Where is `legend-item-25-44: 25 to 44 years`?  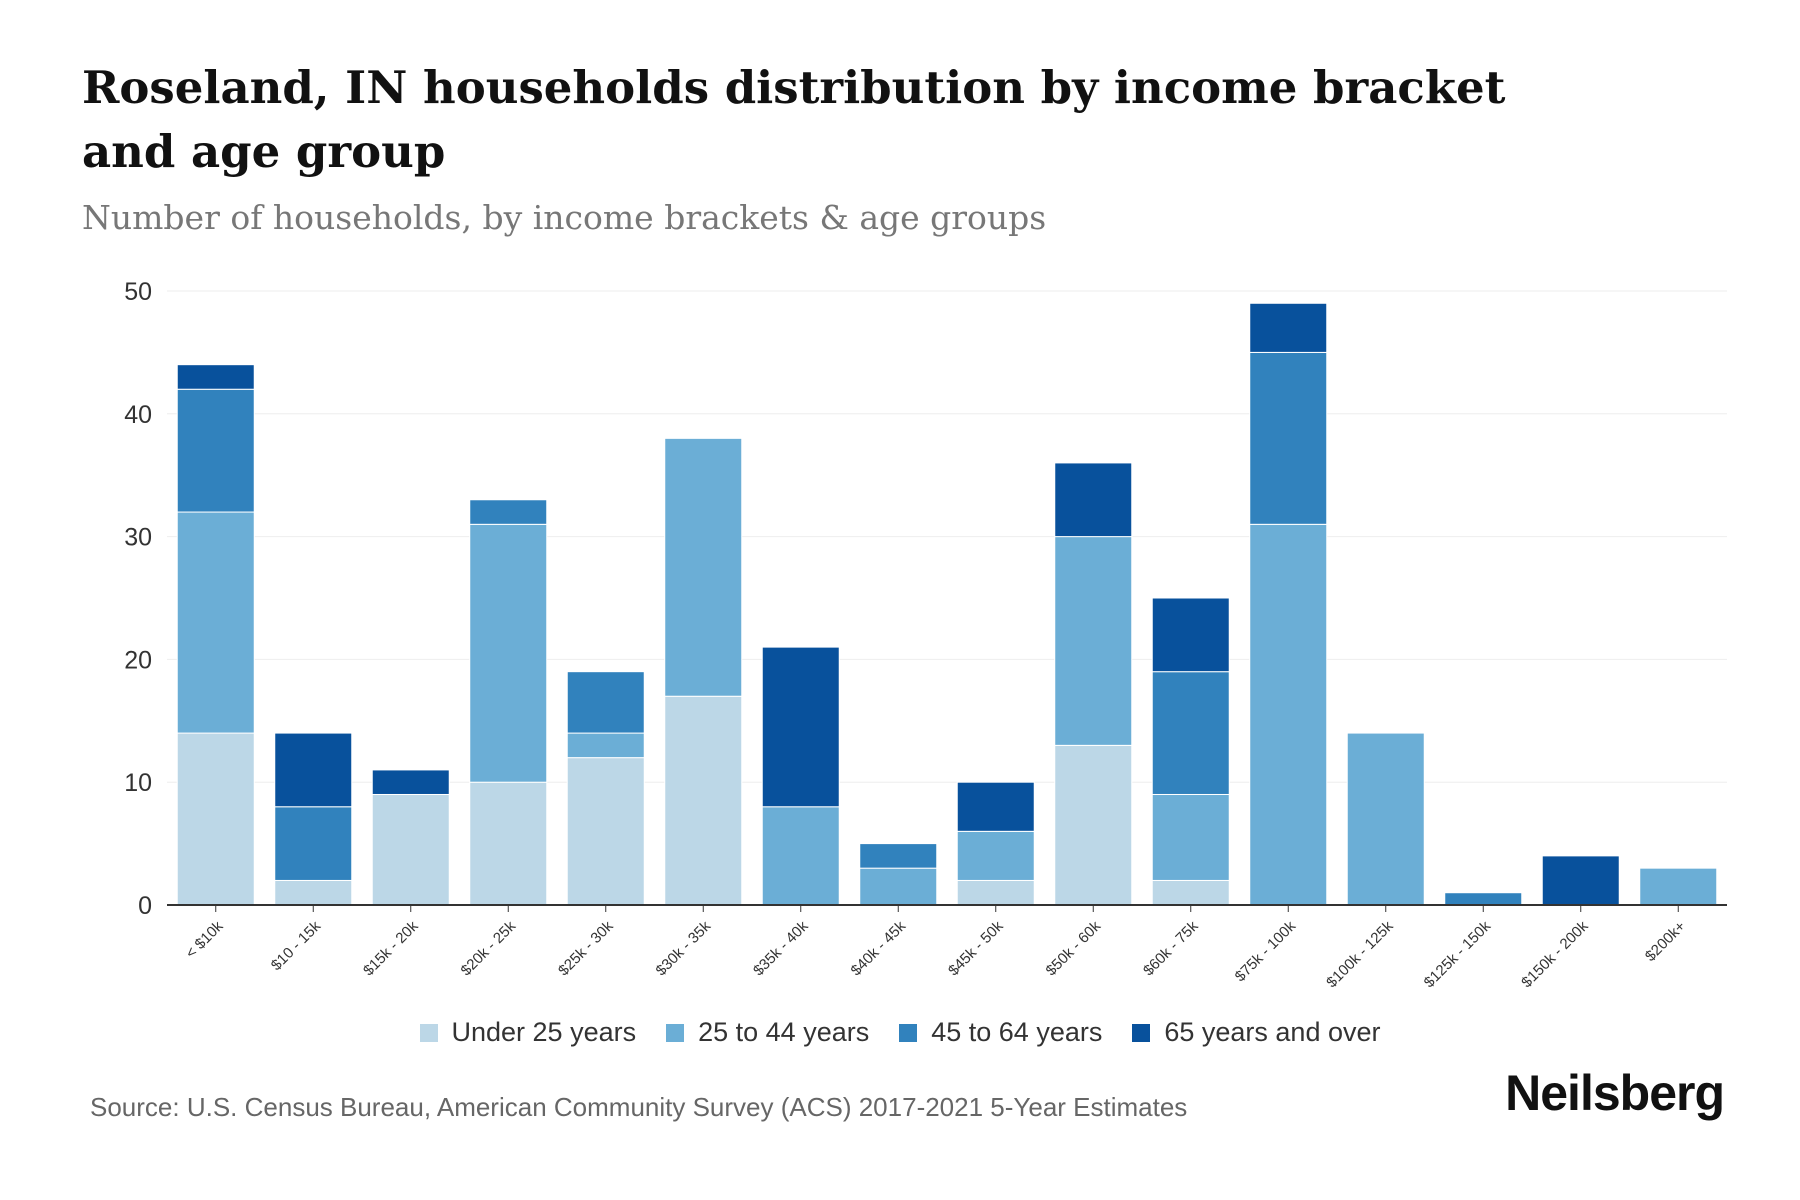 legend-item-25-44: 25 to 44 years is located at coordinates (767, 1032).